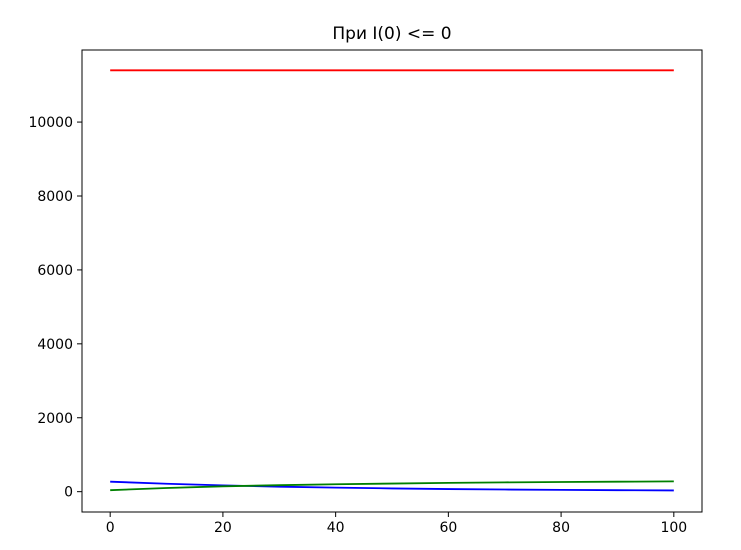 Image resolution: width=741 pixels, height=550 pixels. What do you see at coordinates (223, 528) in the screenshot?
I see `x-tick-label: 20` at bounding box center [223, 528].